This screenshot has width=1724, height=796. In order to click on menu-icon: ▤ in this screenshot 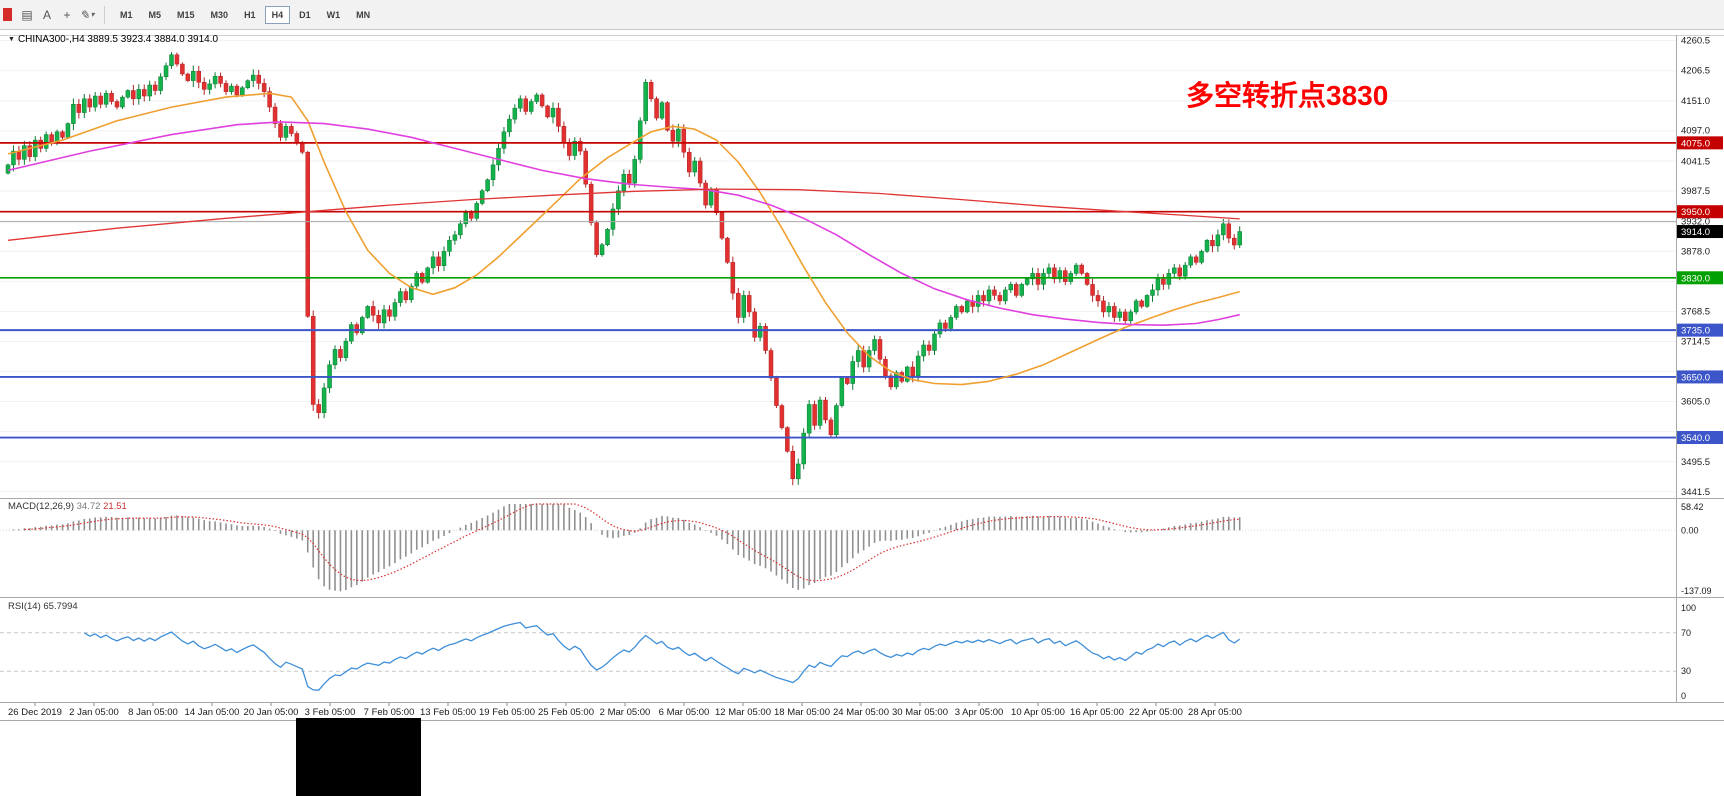, I will do `click(27, 14)`.